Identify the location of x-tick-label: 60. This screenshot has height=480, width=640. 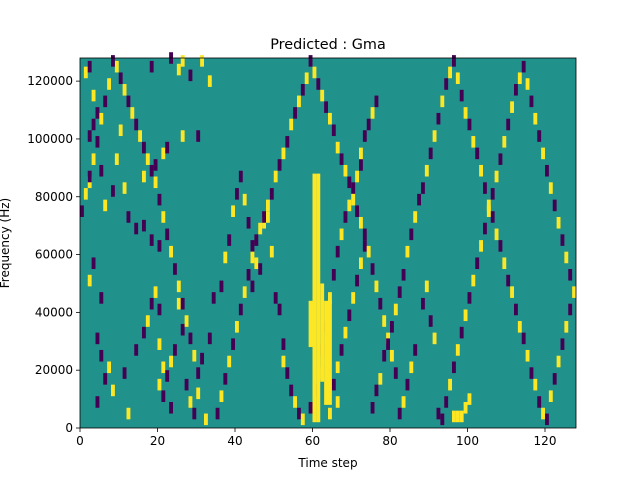
(312, 441).